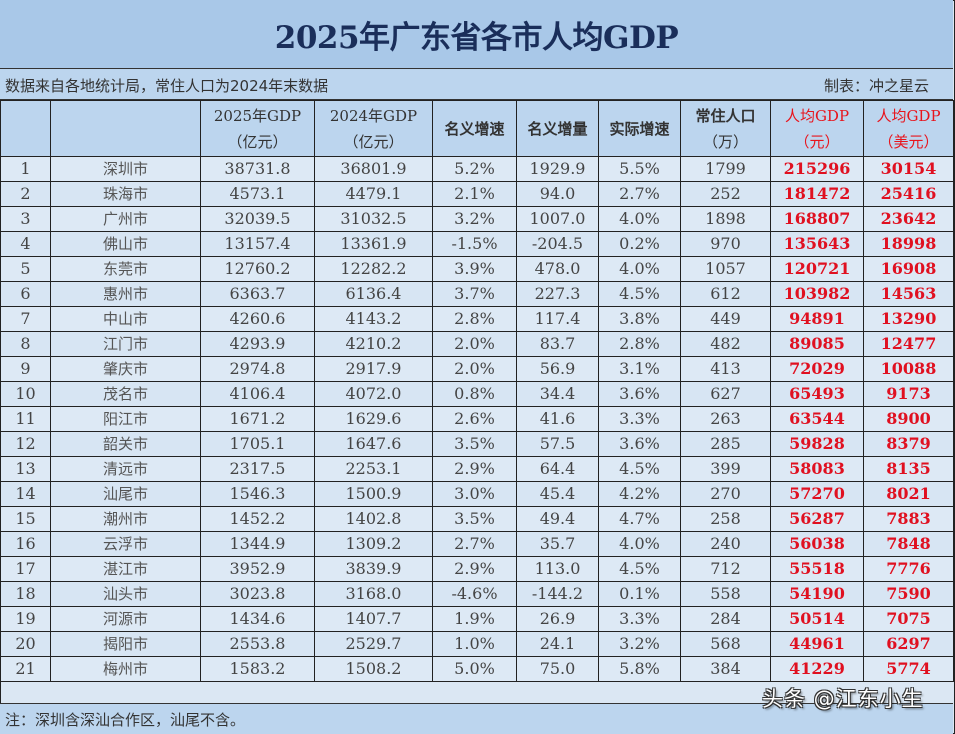 The width and height of the screenshot is (955, 734). What do you see at coordinates (25, 444) in the screenshot?
I see `cell-rank: 12` at bounding box center [25, 444].